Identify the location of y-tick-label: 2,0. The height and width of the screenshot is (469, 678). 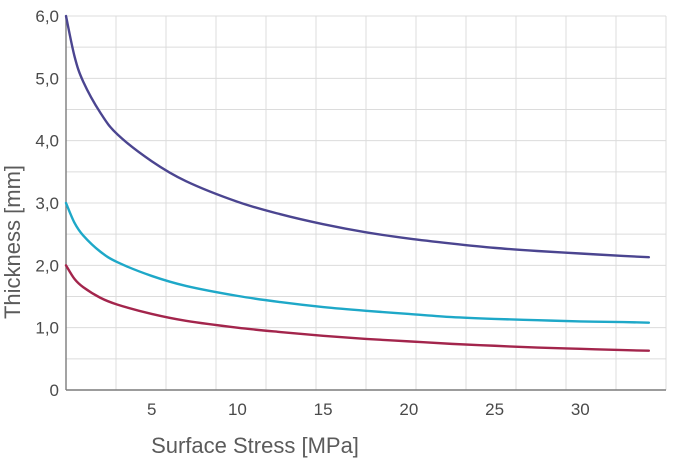
(47, 265).